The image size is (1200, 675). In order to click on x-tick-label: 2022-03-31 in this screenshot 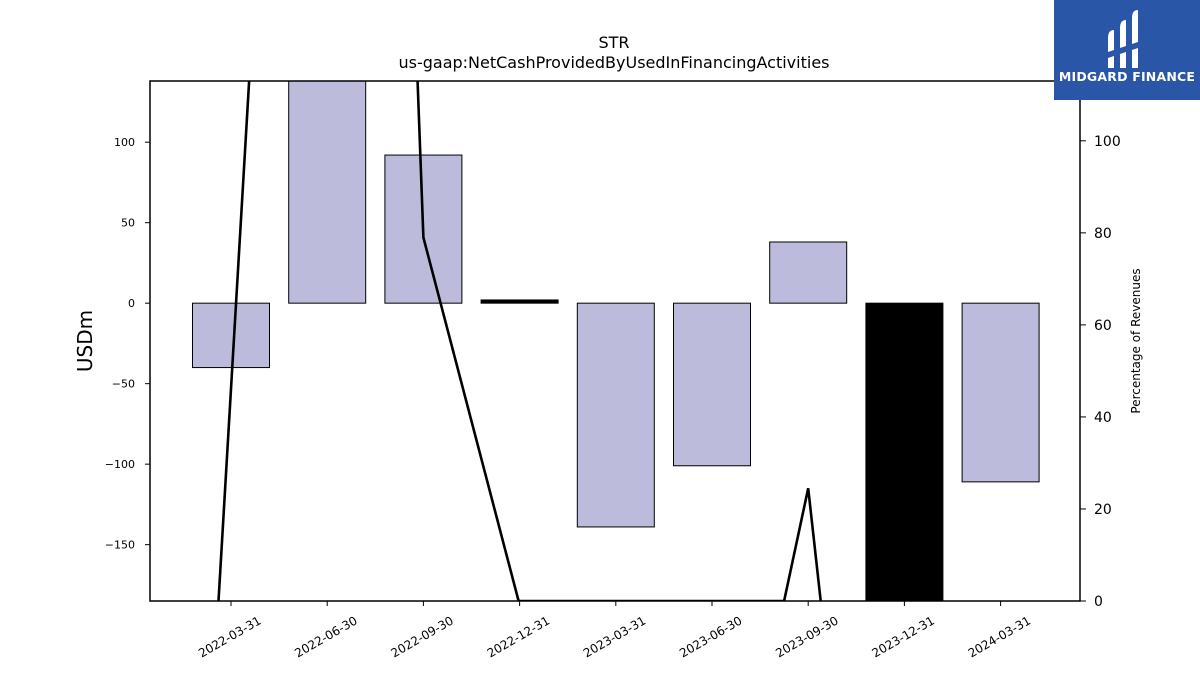, I will do `click(229, 636)`.